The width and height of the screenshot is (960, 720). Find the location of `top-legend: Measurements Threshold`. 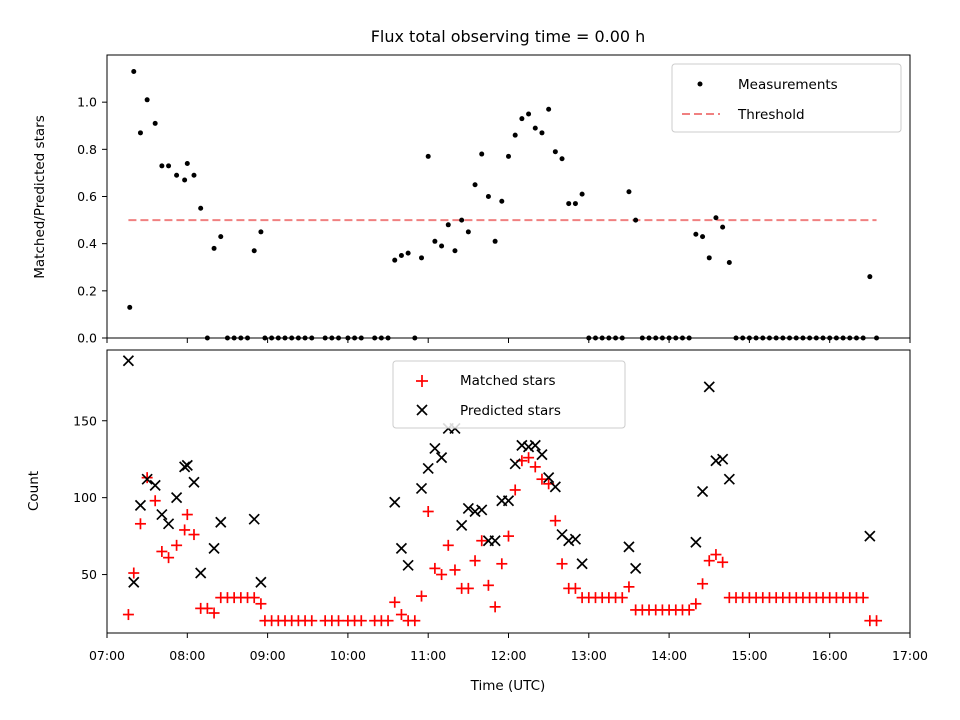

top-legend: Measurements Threshold is located at coordinates (786, 98).